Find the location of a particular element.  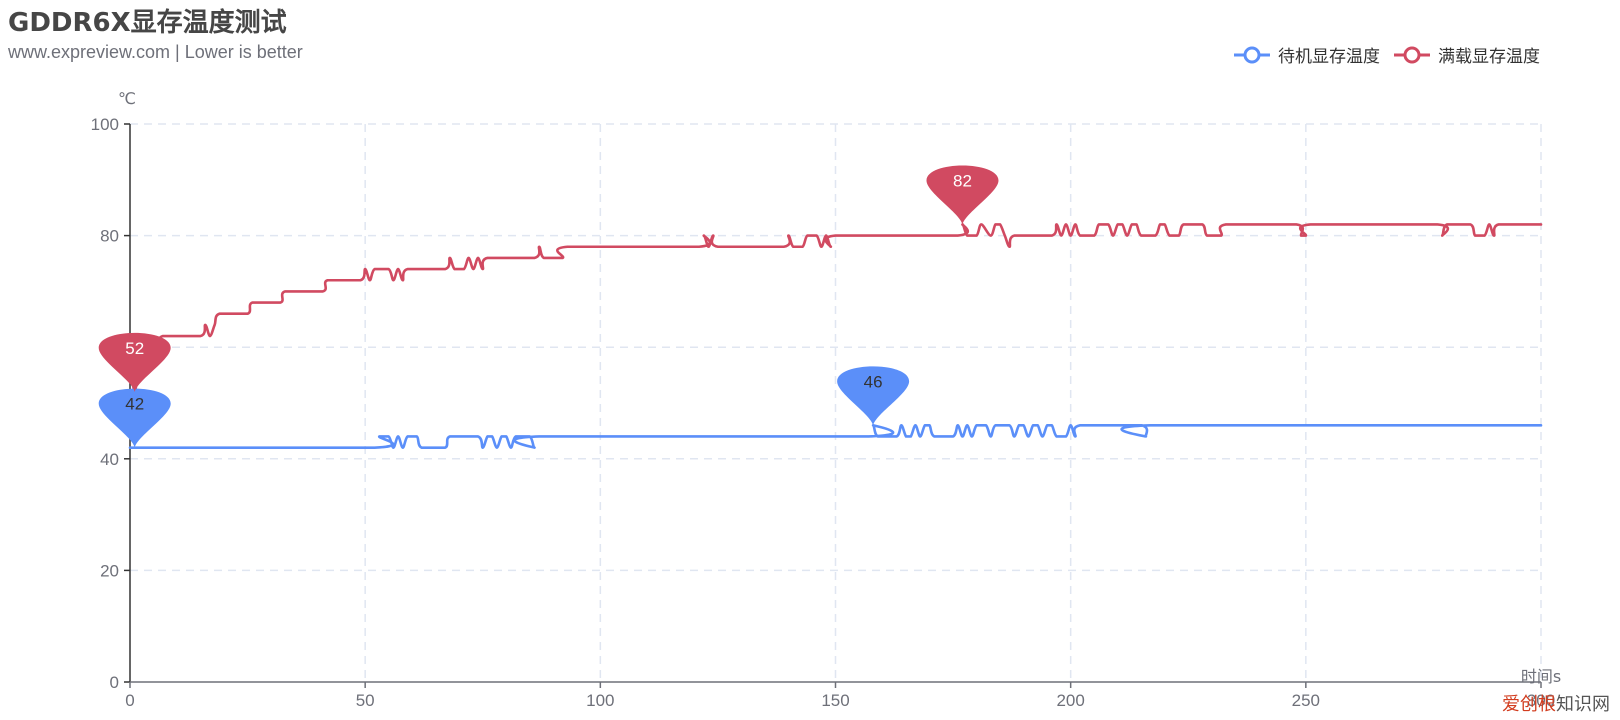

y-axis-title: ℃ is located at coordinates (127, 98).